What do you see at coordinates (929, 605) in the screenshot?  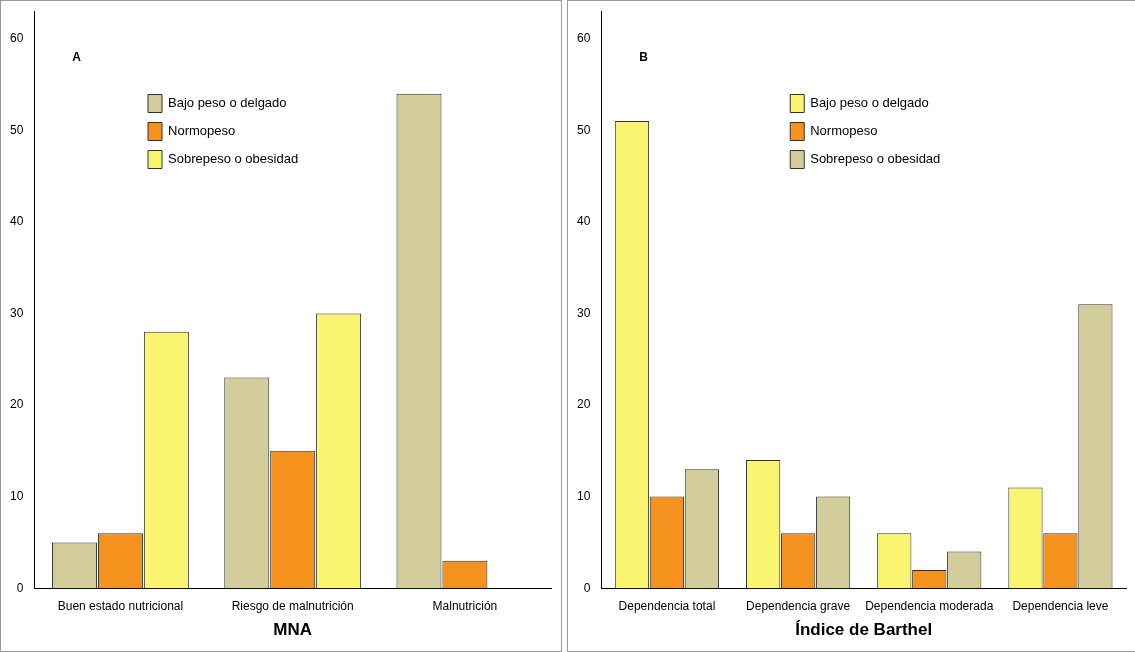 I see `x-tick-label: Dependencia moderada` at bounding box center [929, 605].